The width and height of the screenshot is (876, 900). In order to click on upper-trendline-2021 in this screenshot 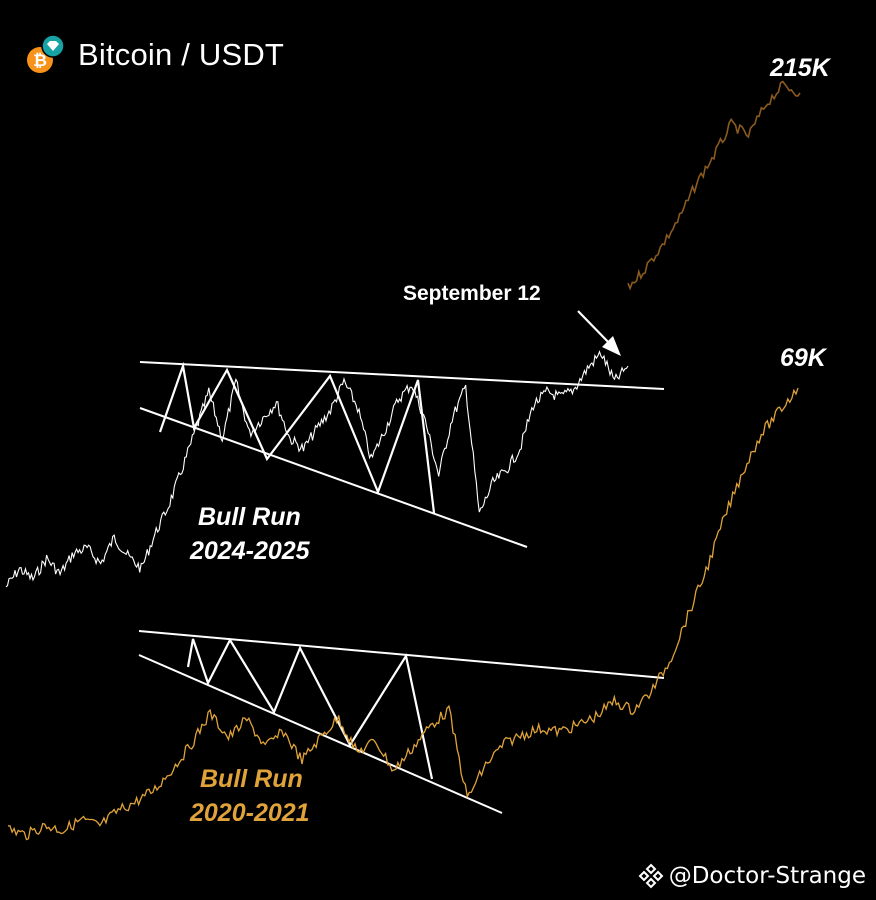, I will do `click(401, 654)`.